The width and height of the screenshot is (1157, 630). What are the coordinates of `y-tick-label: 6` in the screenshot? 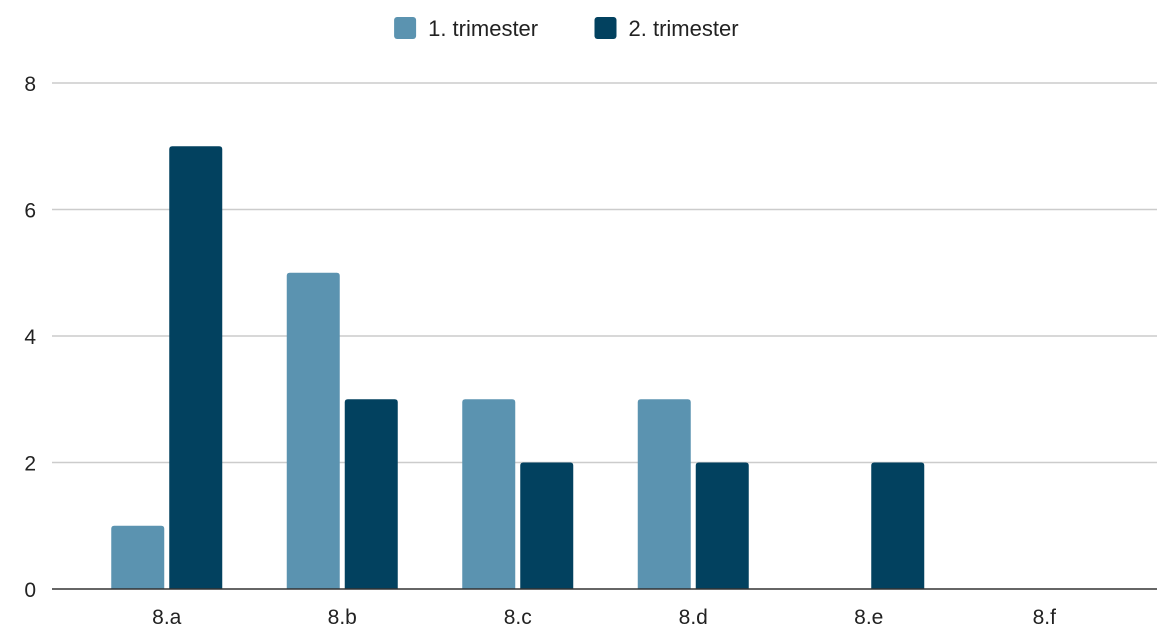 It's located at (30, 211).